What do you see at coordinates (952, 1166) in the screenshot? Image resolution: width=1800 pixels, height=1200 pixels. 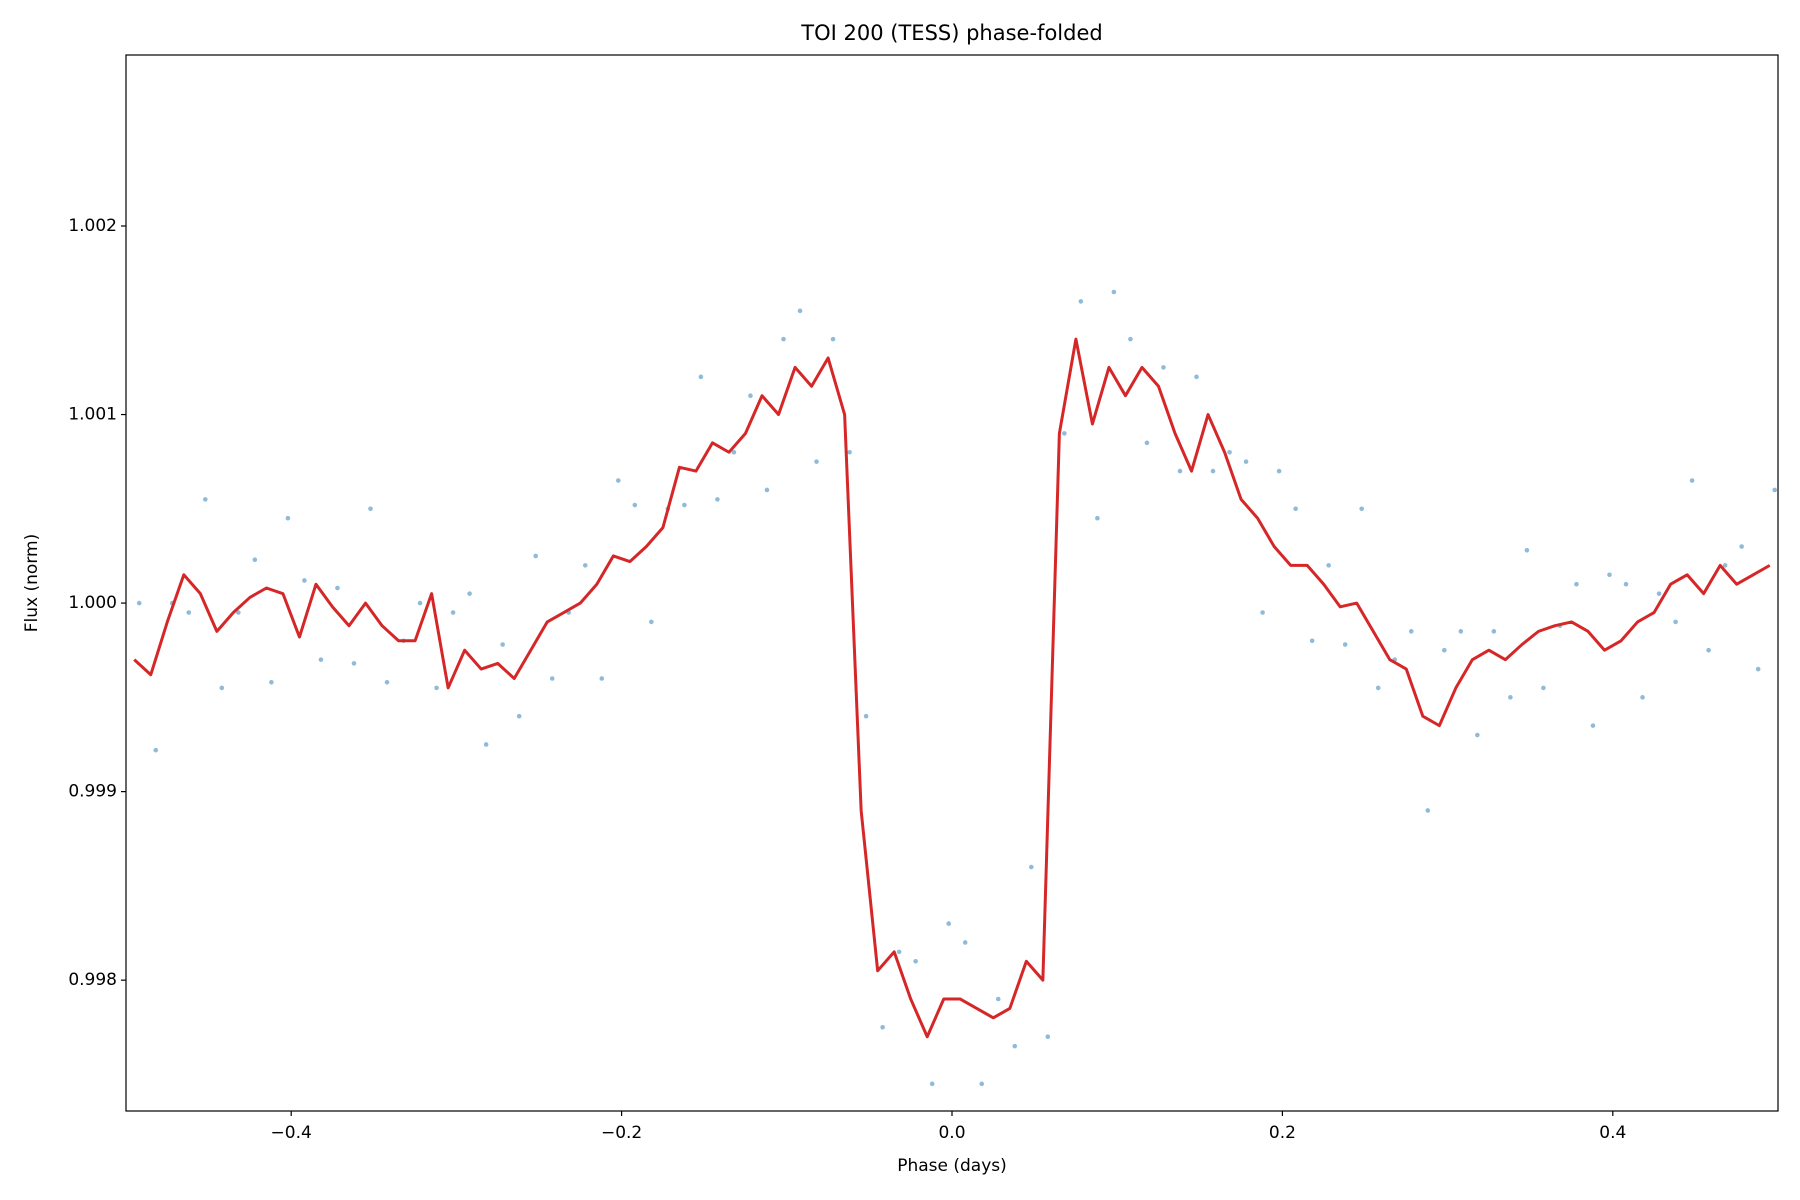 I see `x-axis-label: Phase (days)` at bounding box center [952, 1166].